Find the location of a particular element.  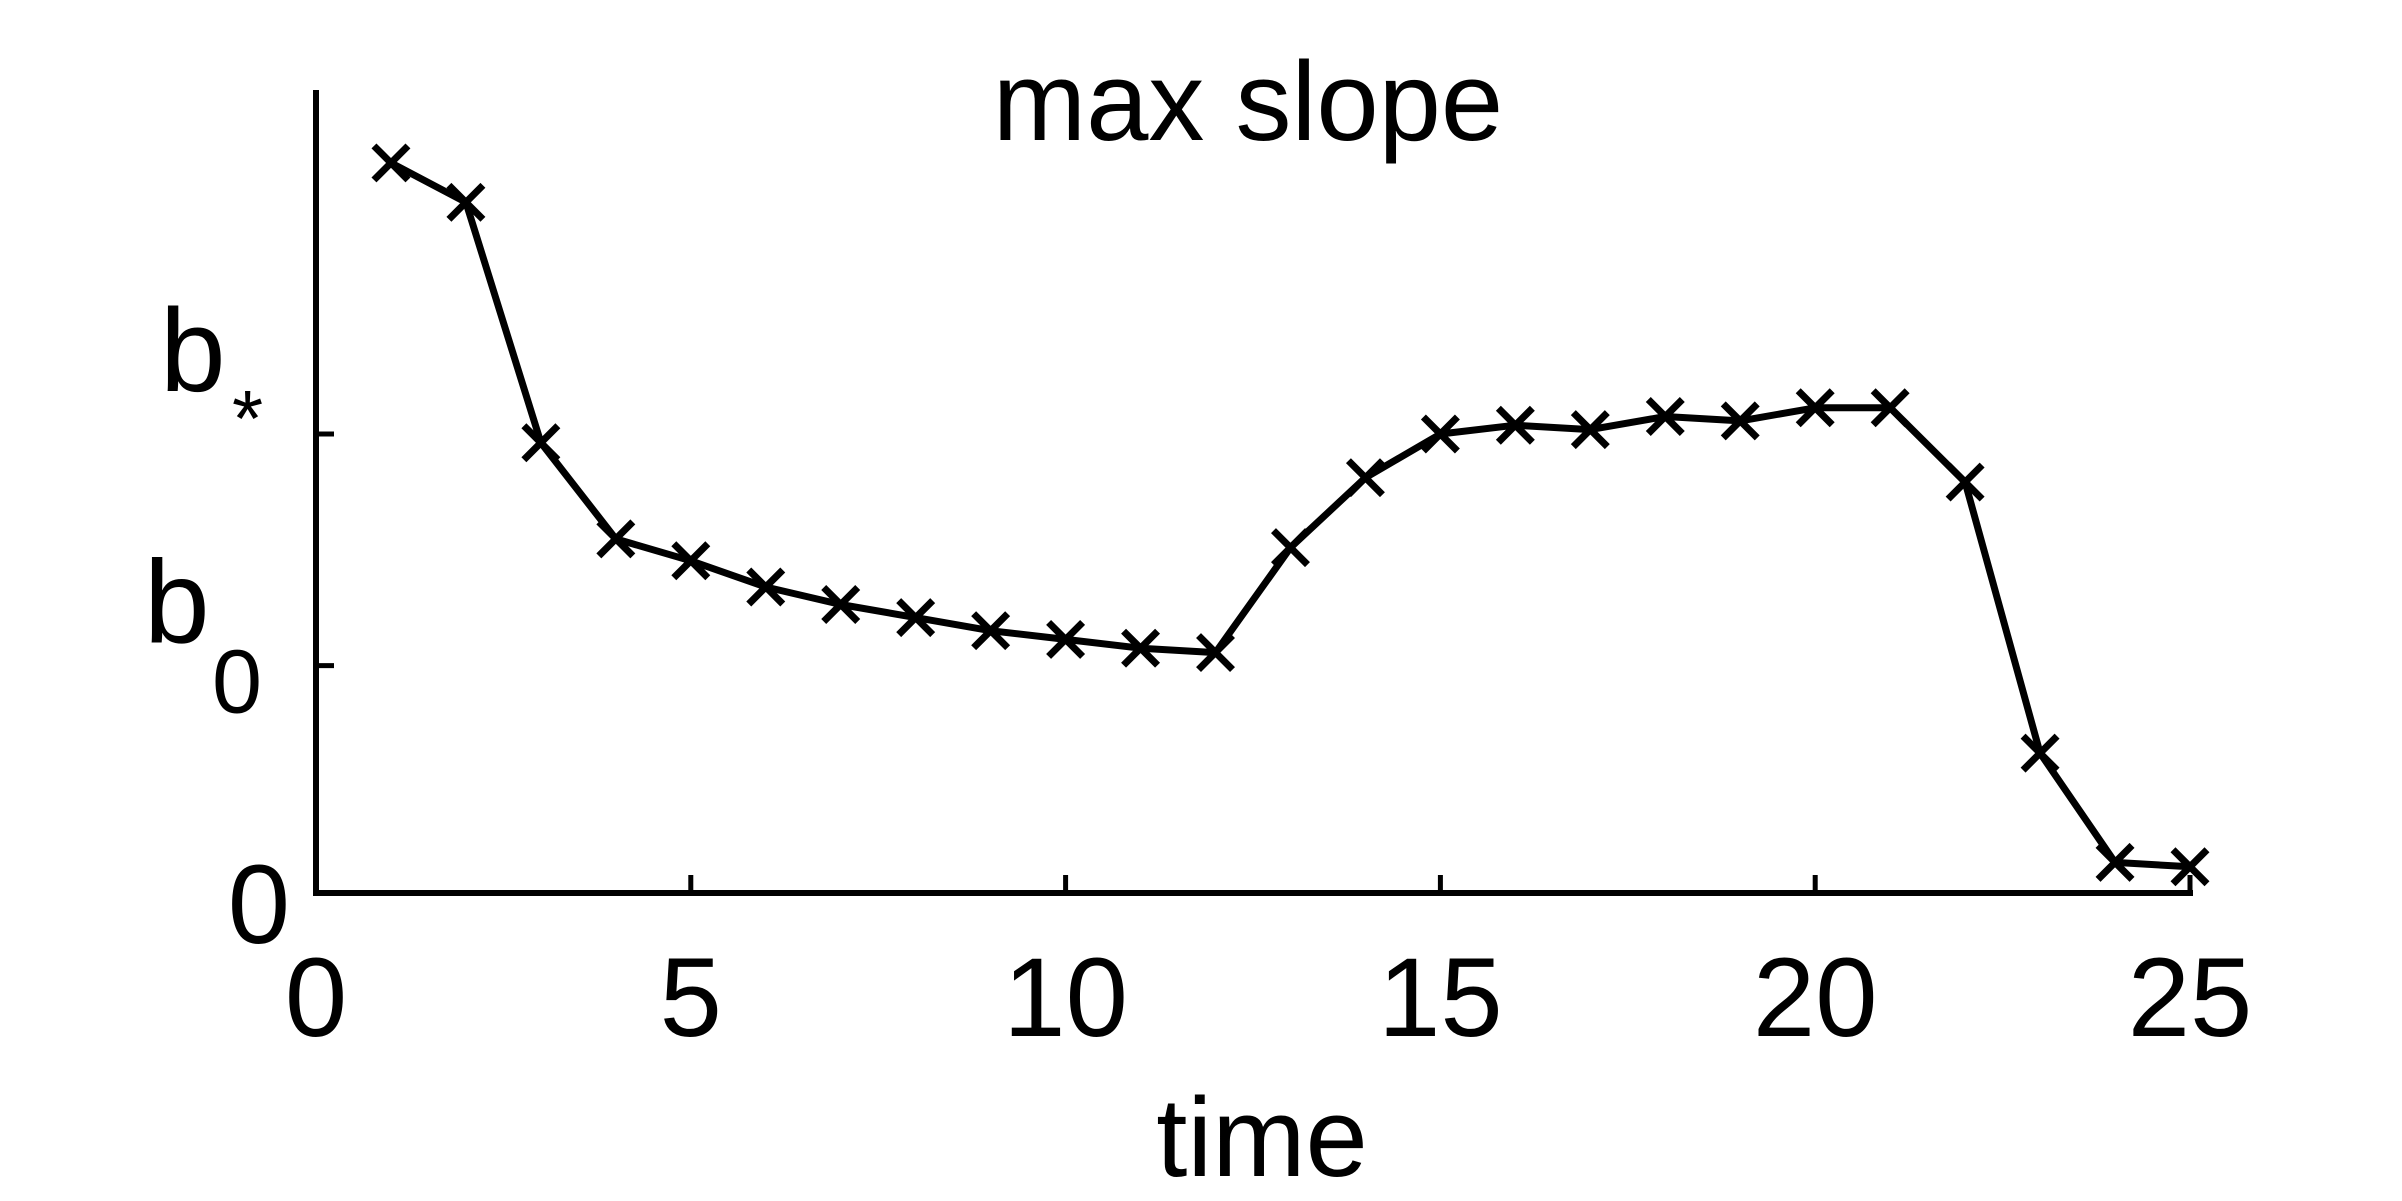

x-tick-label: 25 is located at coordinates (2190, 997).